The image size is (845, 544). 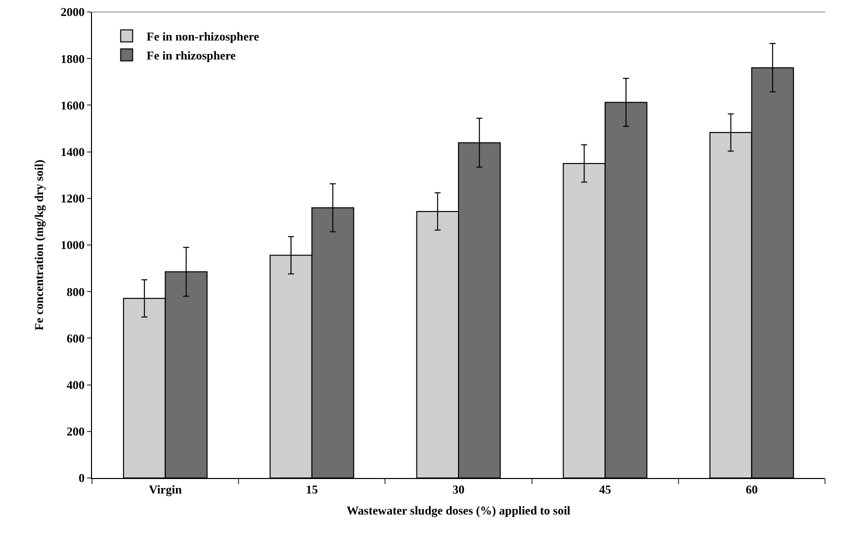 I want to click on legend-label: Fe in non-rhizosphere, so click(x=203, y=37).